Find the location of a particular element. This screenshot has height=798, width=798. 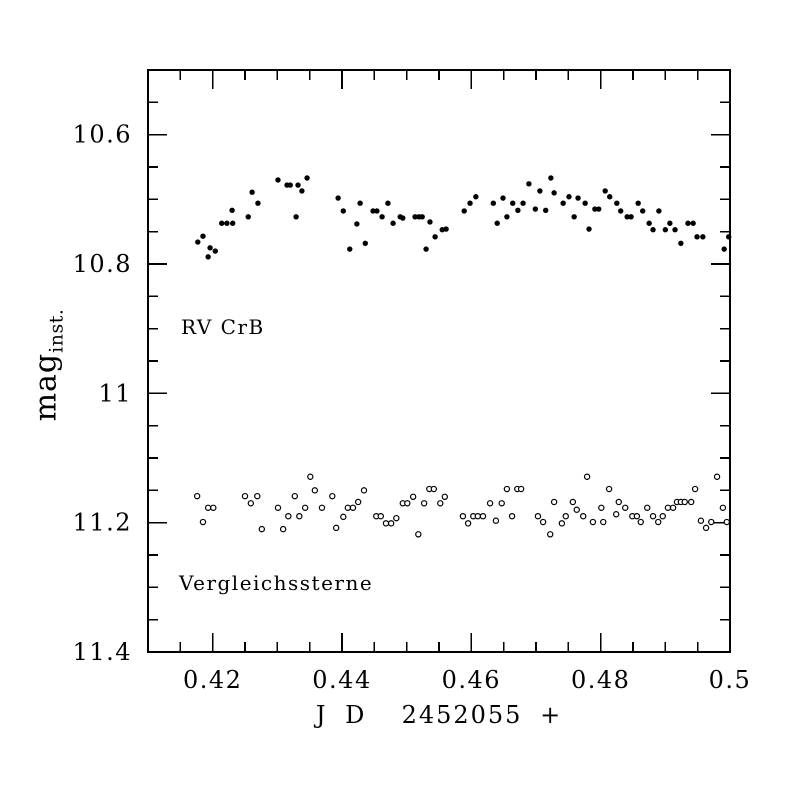

x-axis-title: J D 2452055 + is located at coordinates (439, 715).